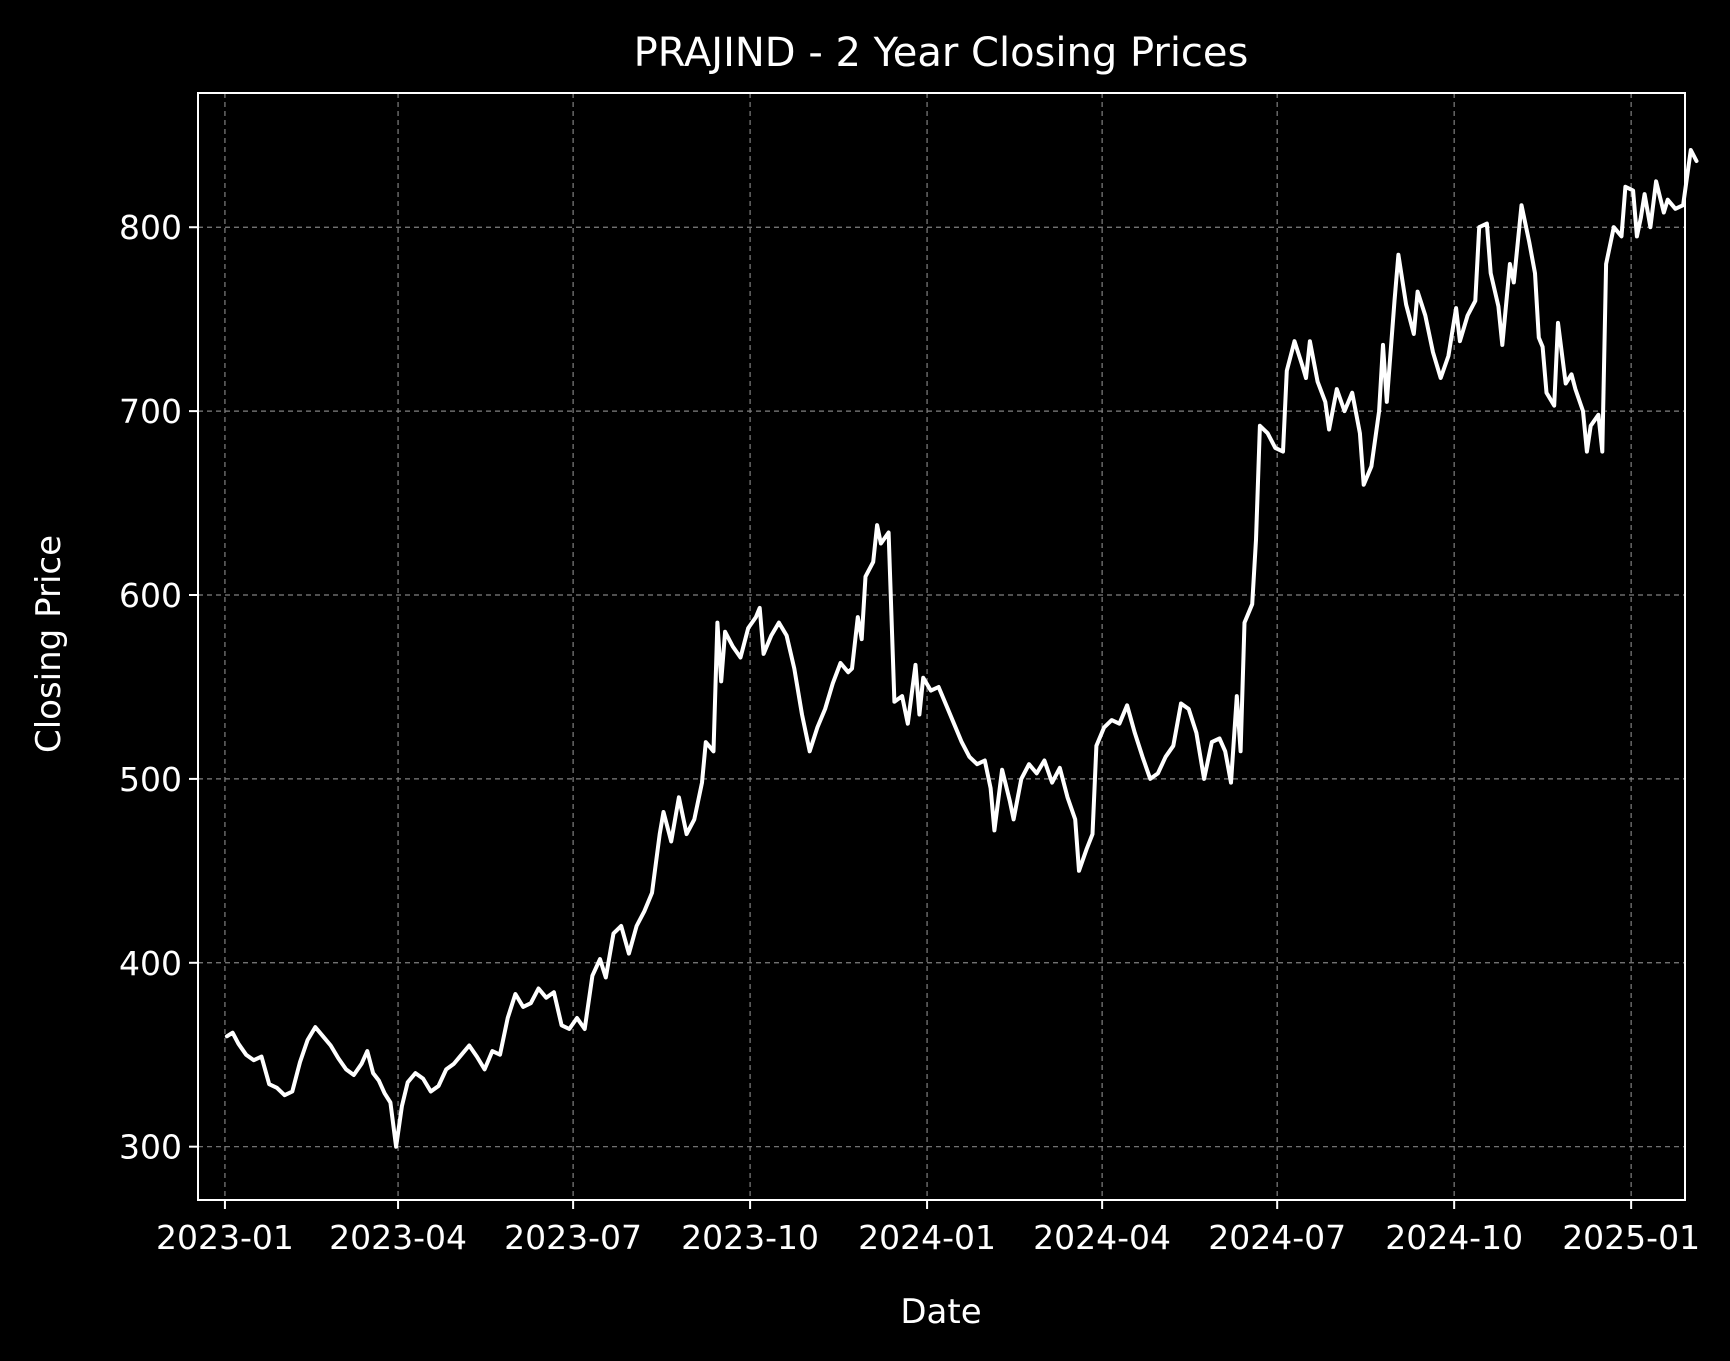 The height and width of the screenshot is (1361, 1730). Describe the element at coordinates (750, 1237) in the screenshot. I see `x-tick-label: 2023-10` at that location.